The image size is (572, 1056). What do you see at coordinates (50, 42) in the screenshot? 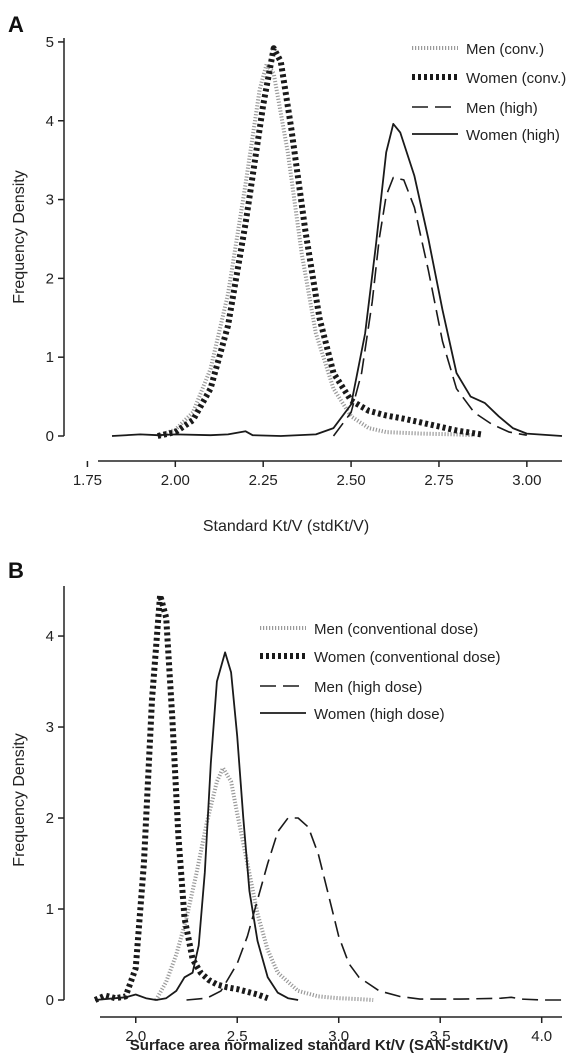
I see `panel-a-y-tick-label: 5` at bounding box center [50, 42].